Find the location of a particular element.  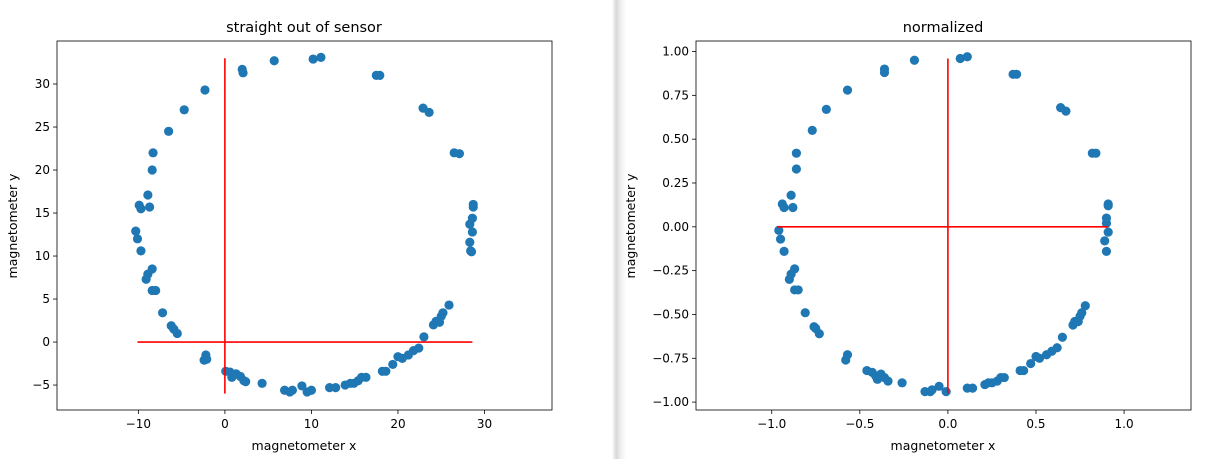

y-tick-label: 10 is located at coordinates (42, 256).